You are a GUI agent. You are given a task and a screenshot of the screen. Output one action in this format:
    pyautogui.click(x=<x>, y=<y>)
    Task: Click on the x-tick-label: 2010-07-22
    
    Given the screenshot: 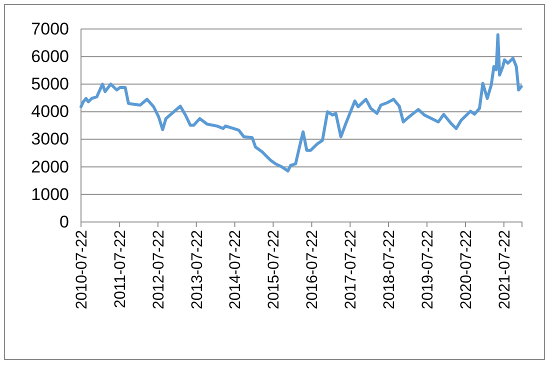 What is the action you would take?
    pyautogui.click(x=81, y=270)
    